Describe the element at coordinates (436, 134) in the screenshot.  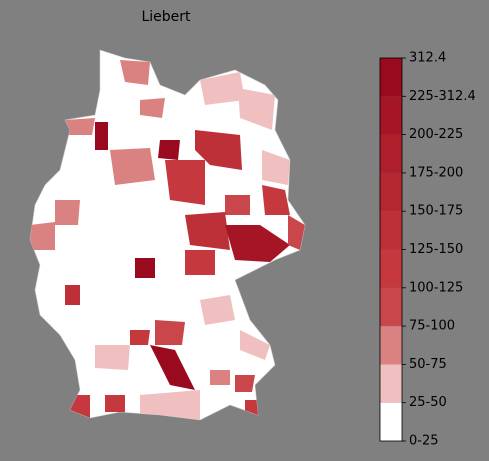
I see `colorbar-label: 200-225` at that location.